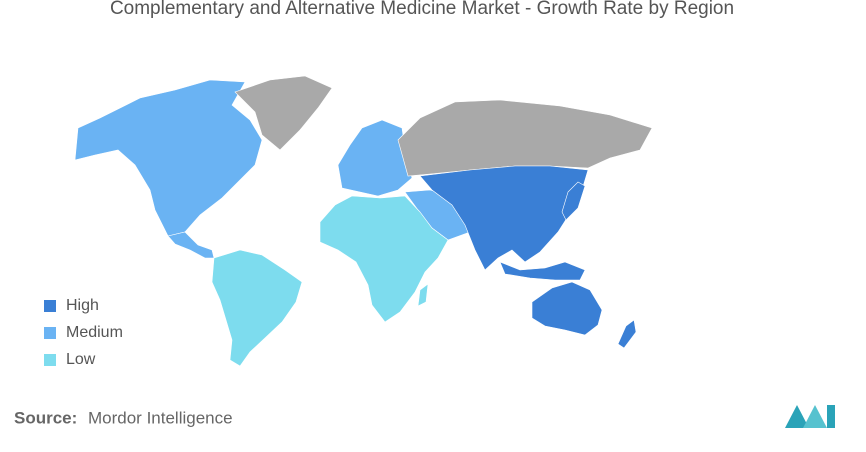  I want to click on japan, so click(573, 201).